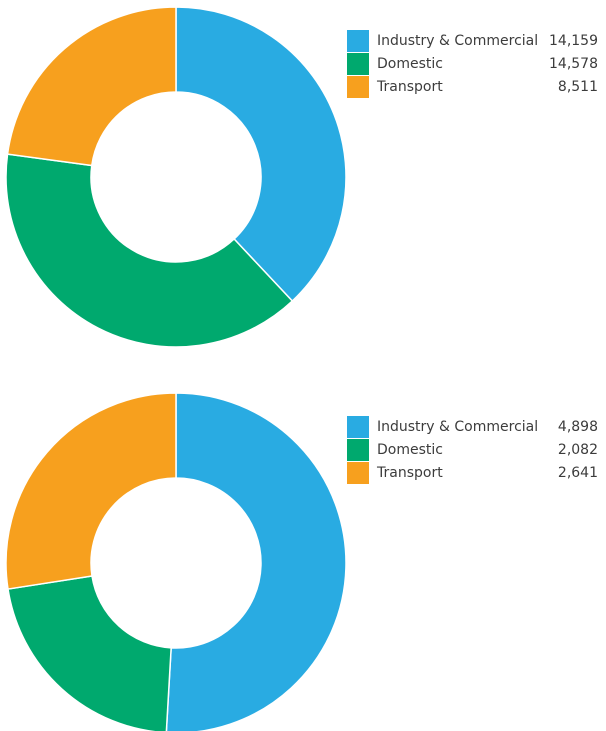  I want to click on legend-value: 2,641, so click(578, 473).